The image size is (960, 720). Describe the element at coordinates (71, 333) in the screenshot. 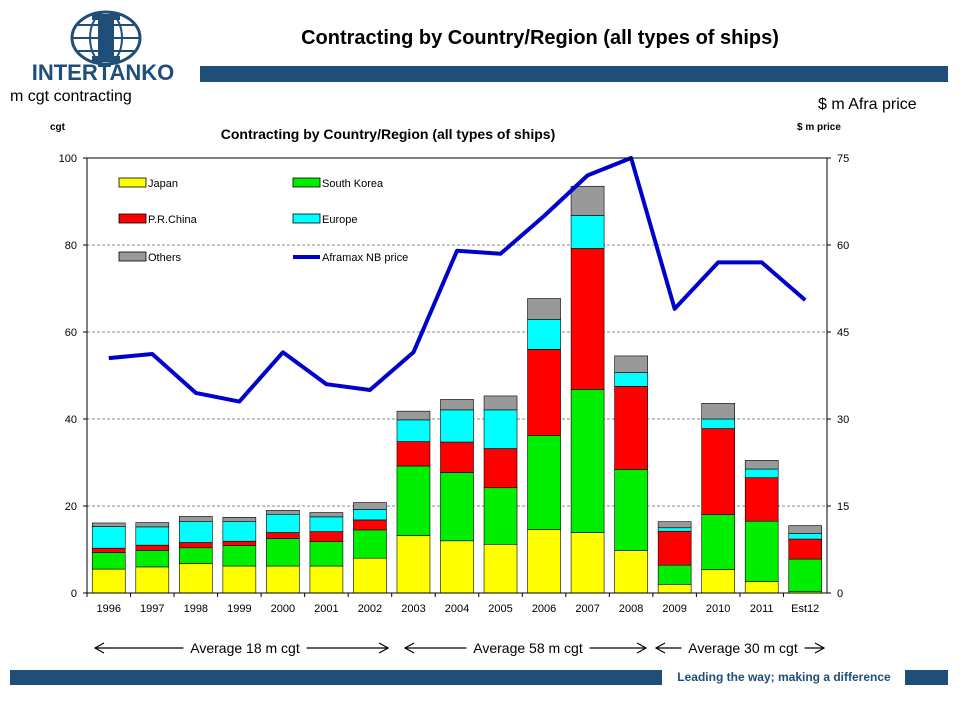

I see `y-tick-label: 60` at that location.